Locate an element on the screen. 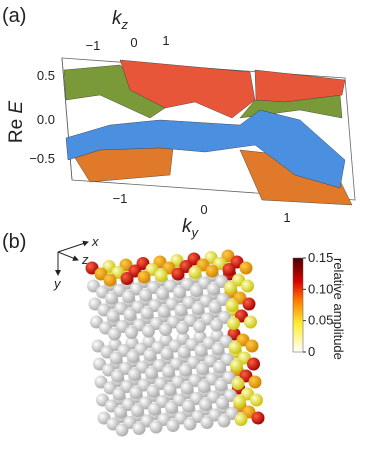 The image size is (381, 452). energy-tick: −0.5 is located at coordinates (42, 158).